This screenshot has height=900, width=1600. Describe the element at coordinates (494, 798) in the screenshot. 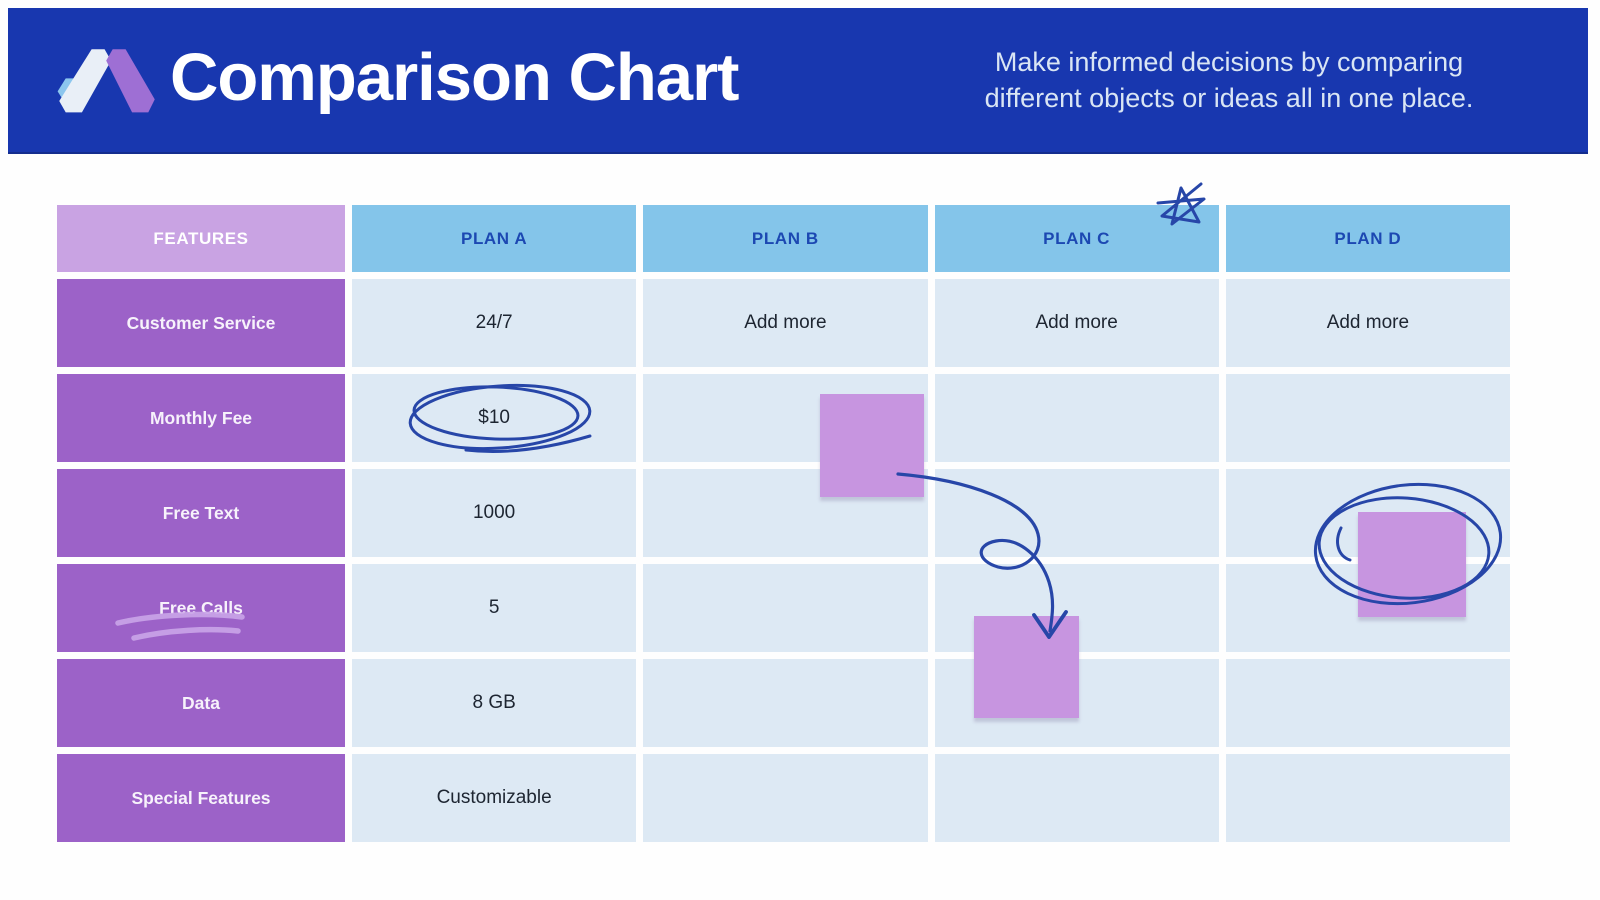

I see `table-cell: Customizable` at that location.